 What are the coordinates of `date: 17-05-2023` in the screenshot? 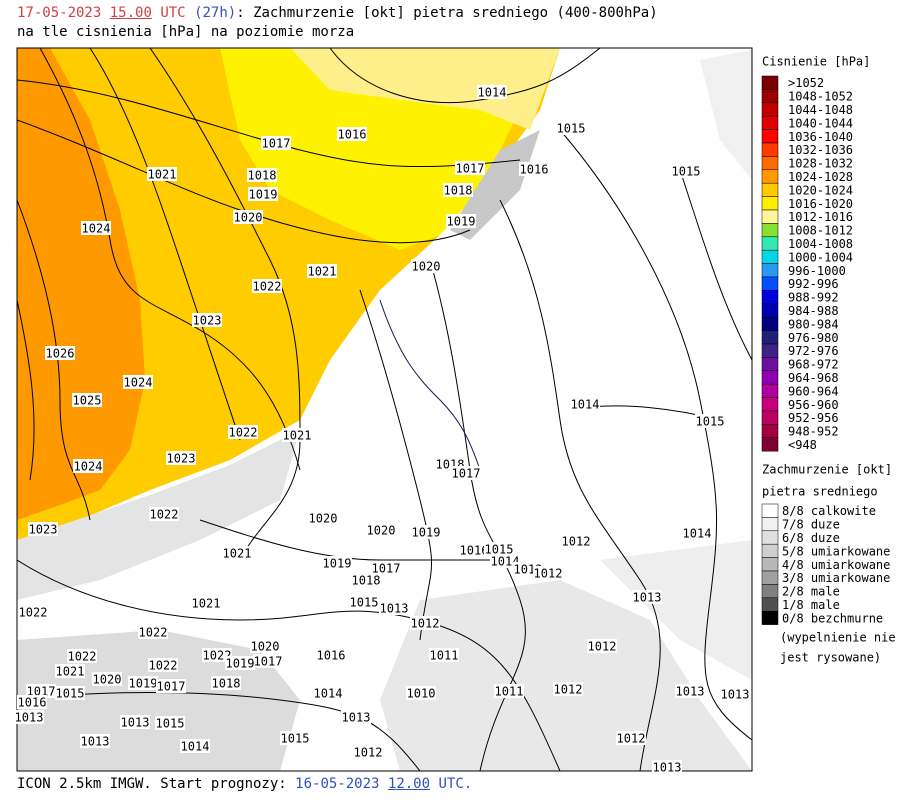 It's located at (59, 13).